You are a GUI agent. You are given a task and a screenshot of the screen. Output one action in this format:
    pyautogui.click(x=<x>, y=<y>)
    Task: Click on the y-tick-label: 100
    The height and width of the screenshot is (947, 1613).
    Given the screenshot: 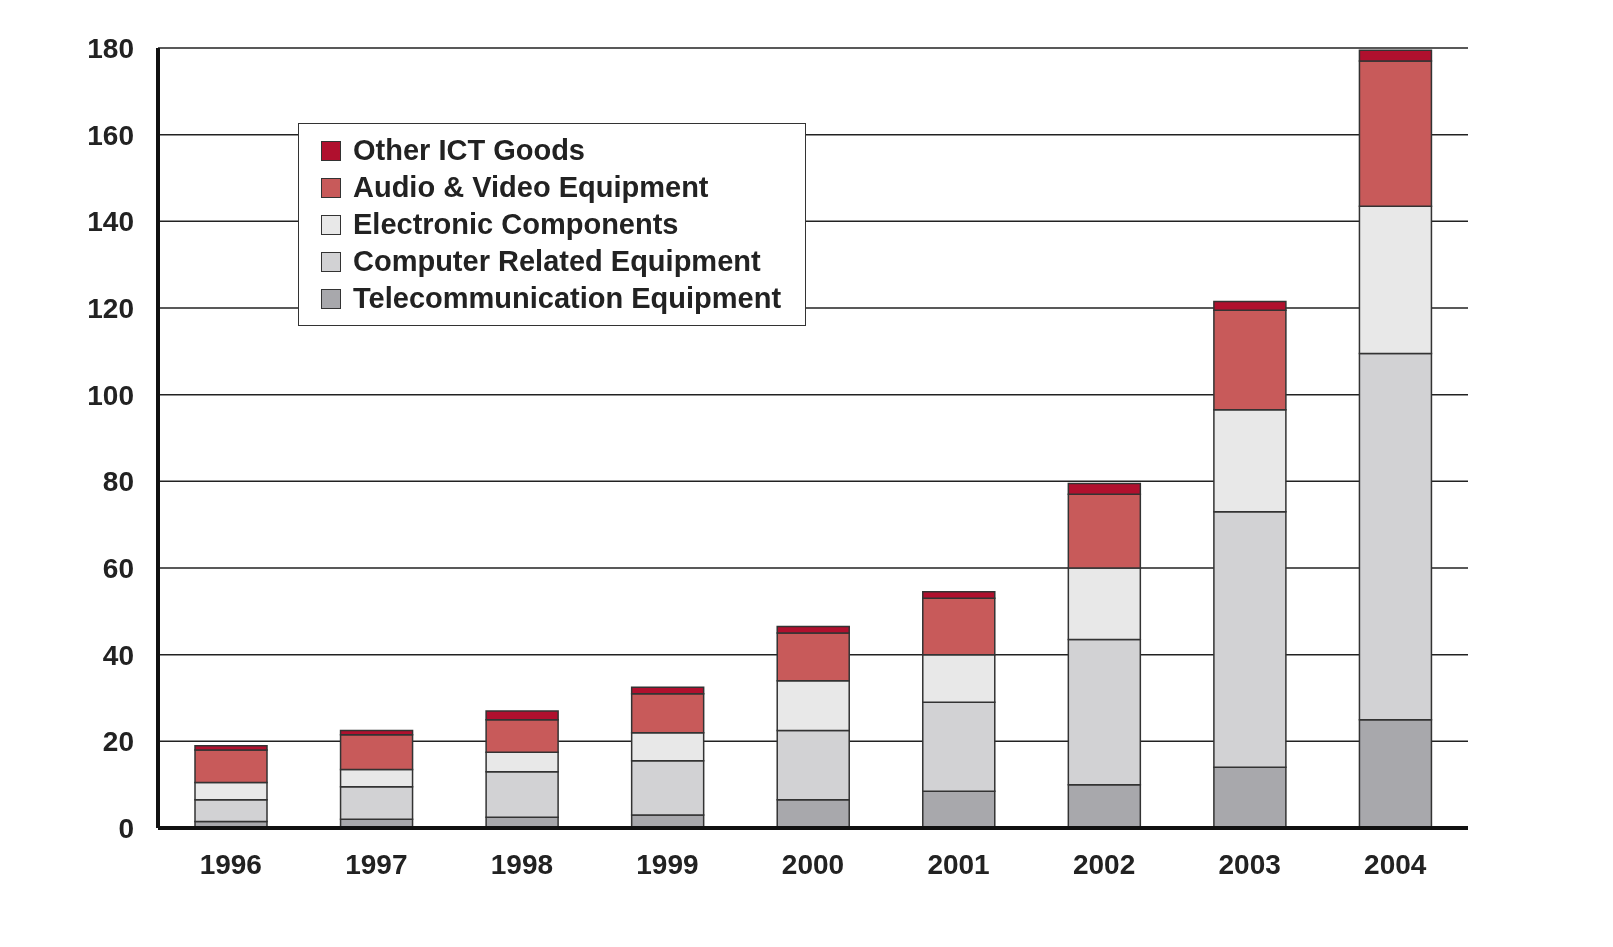 What is the action you would take?
    pyautogui.click(x=110, y=395)
    